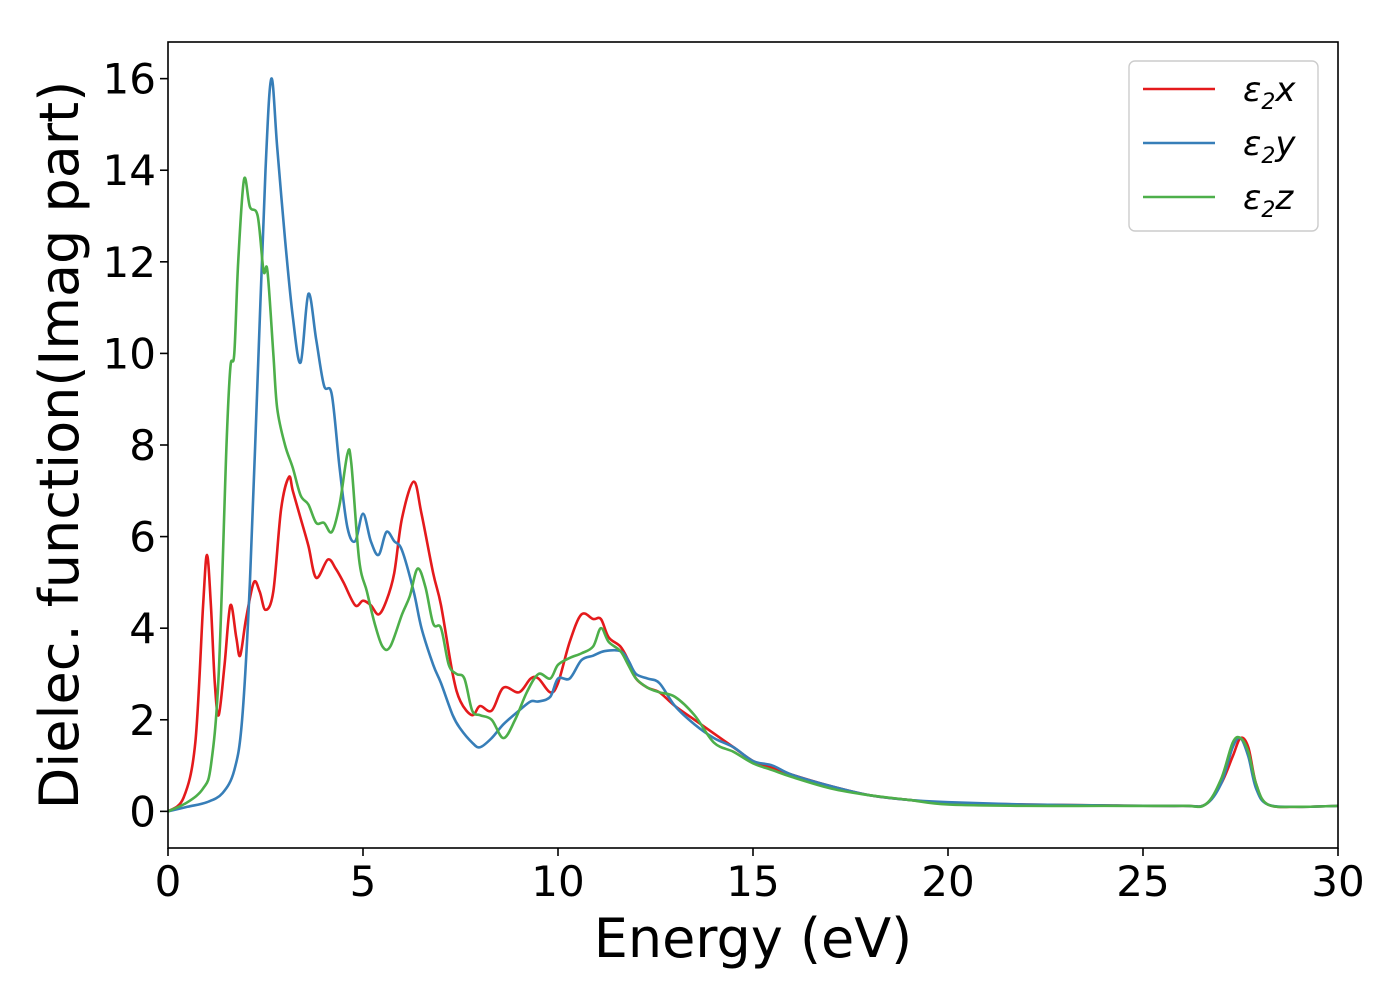 This screenshot has width=1400, height=1000. What do you see at coordinates (129, 170) in the screenshot?
I see `y-tick-label: 14` at bounding box center [129, 170].